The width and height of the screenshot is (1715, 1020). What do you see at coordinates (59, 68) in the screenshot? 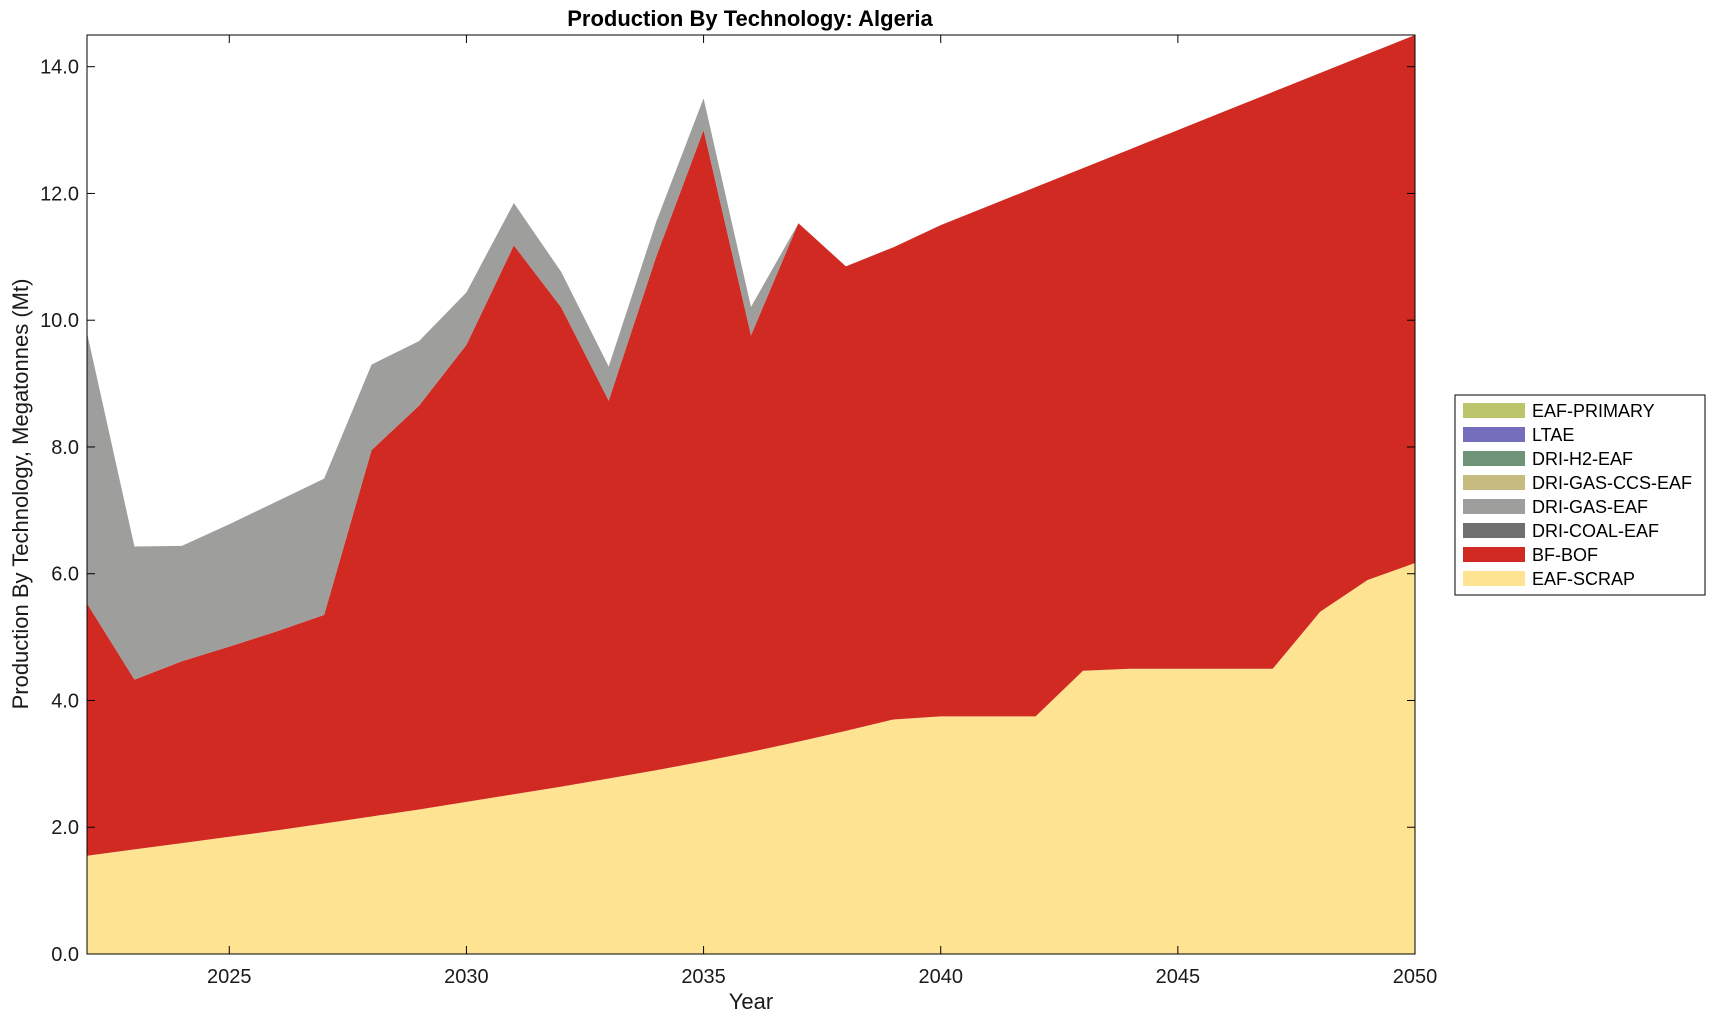
I see `y-tick-label: 14.0` at bounding box center [59, 68].